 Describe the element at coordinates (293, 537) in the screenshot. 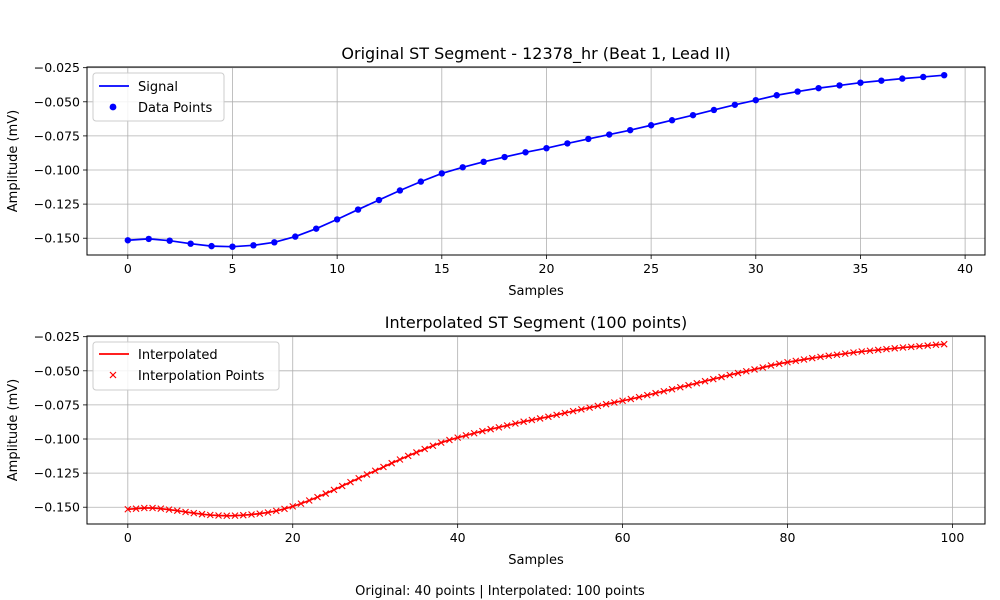

I see `x-tick-label: 20` at that location.